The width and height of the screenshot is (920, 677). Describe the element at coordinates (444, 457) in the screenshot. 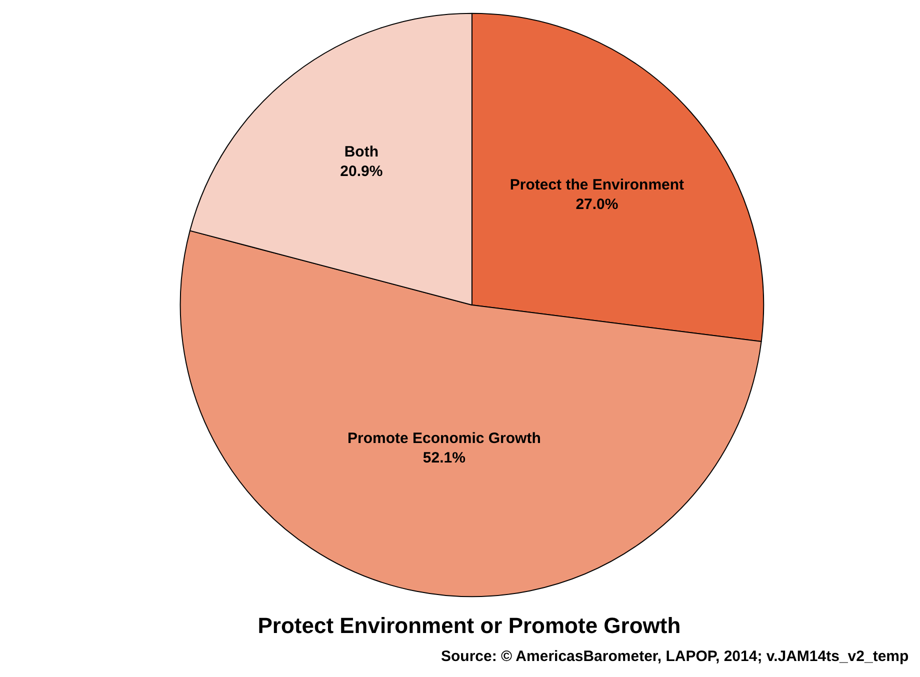

I see `data-label: 52.1%` at that location.